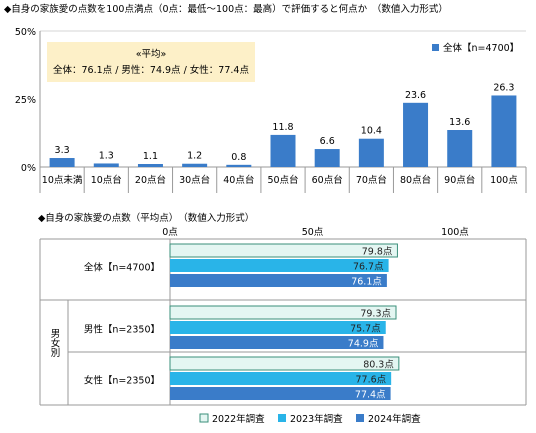  Describe the element at coordinates (371, 131) in the screenshot. I see `chart1-value-label: 10.4` at that location.